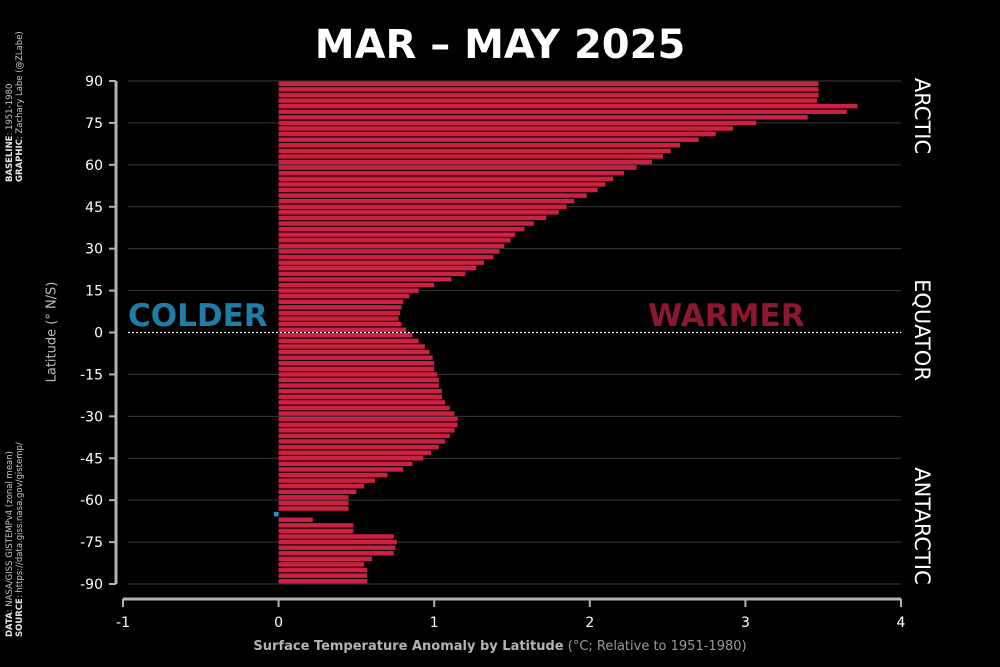  What do you see at coordinates (726, 316) in the screenshot?
I see `warmer-label: WARMER` at bounding box center [726, 316].